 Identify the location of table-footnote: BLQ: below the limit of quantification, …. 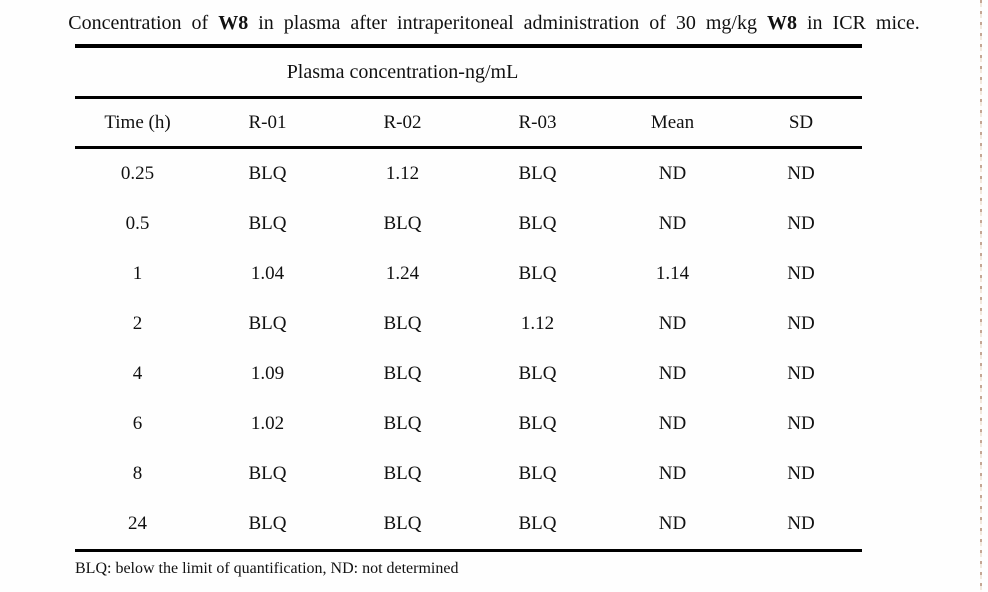
(267, 568).